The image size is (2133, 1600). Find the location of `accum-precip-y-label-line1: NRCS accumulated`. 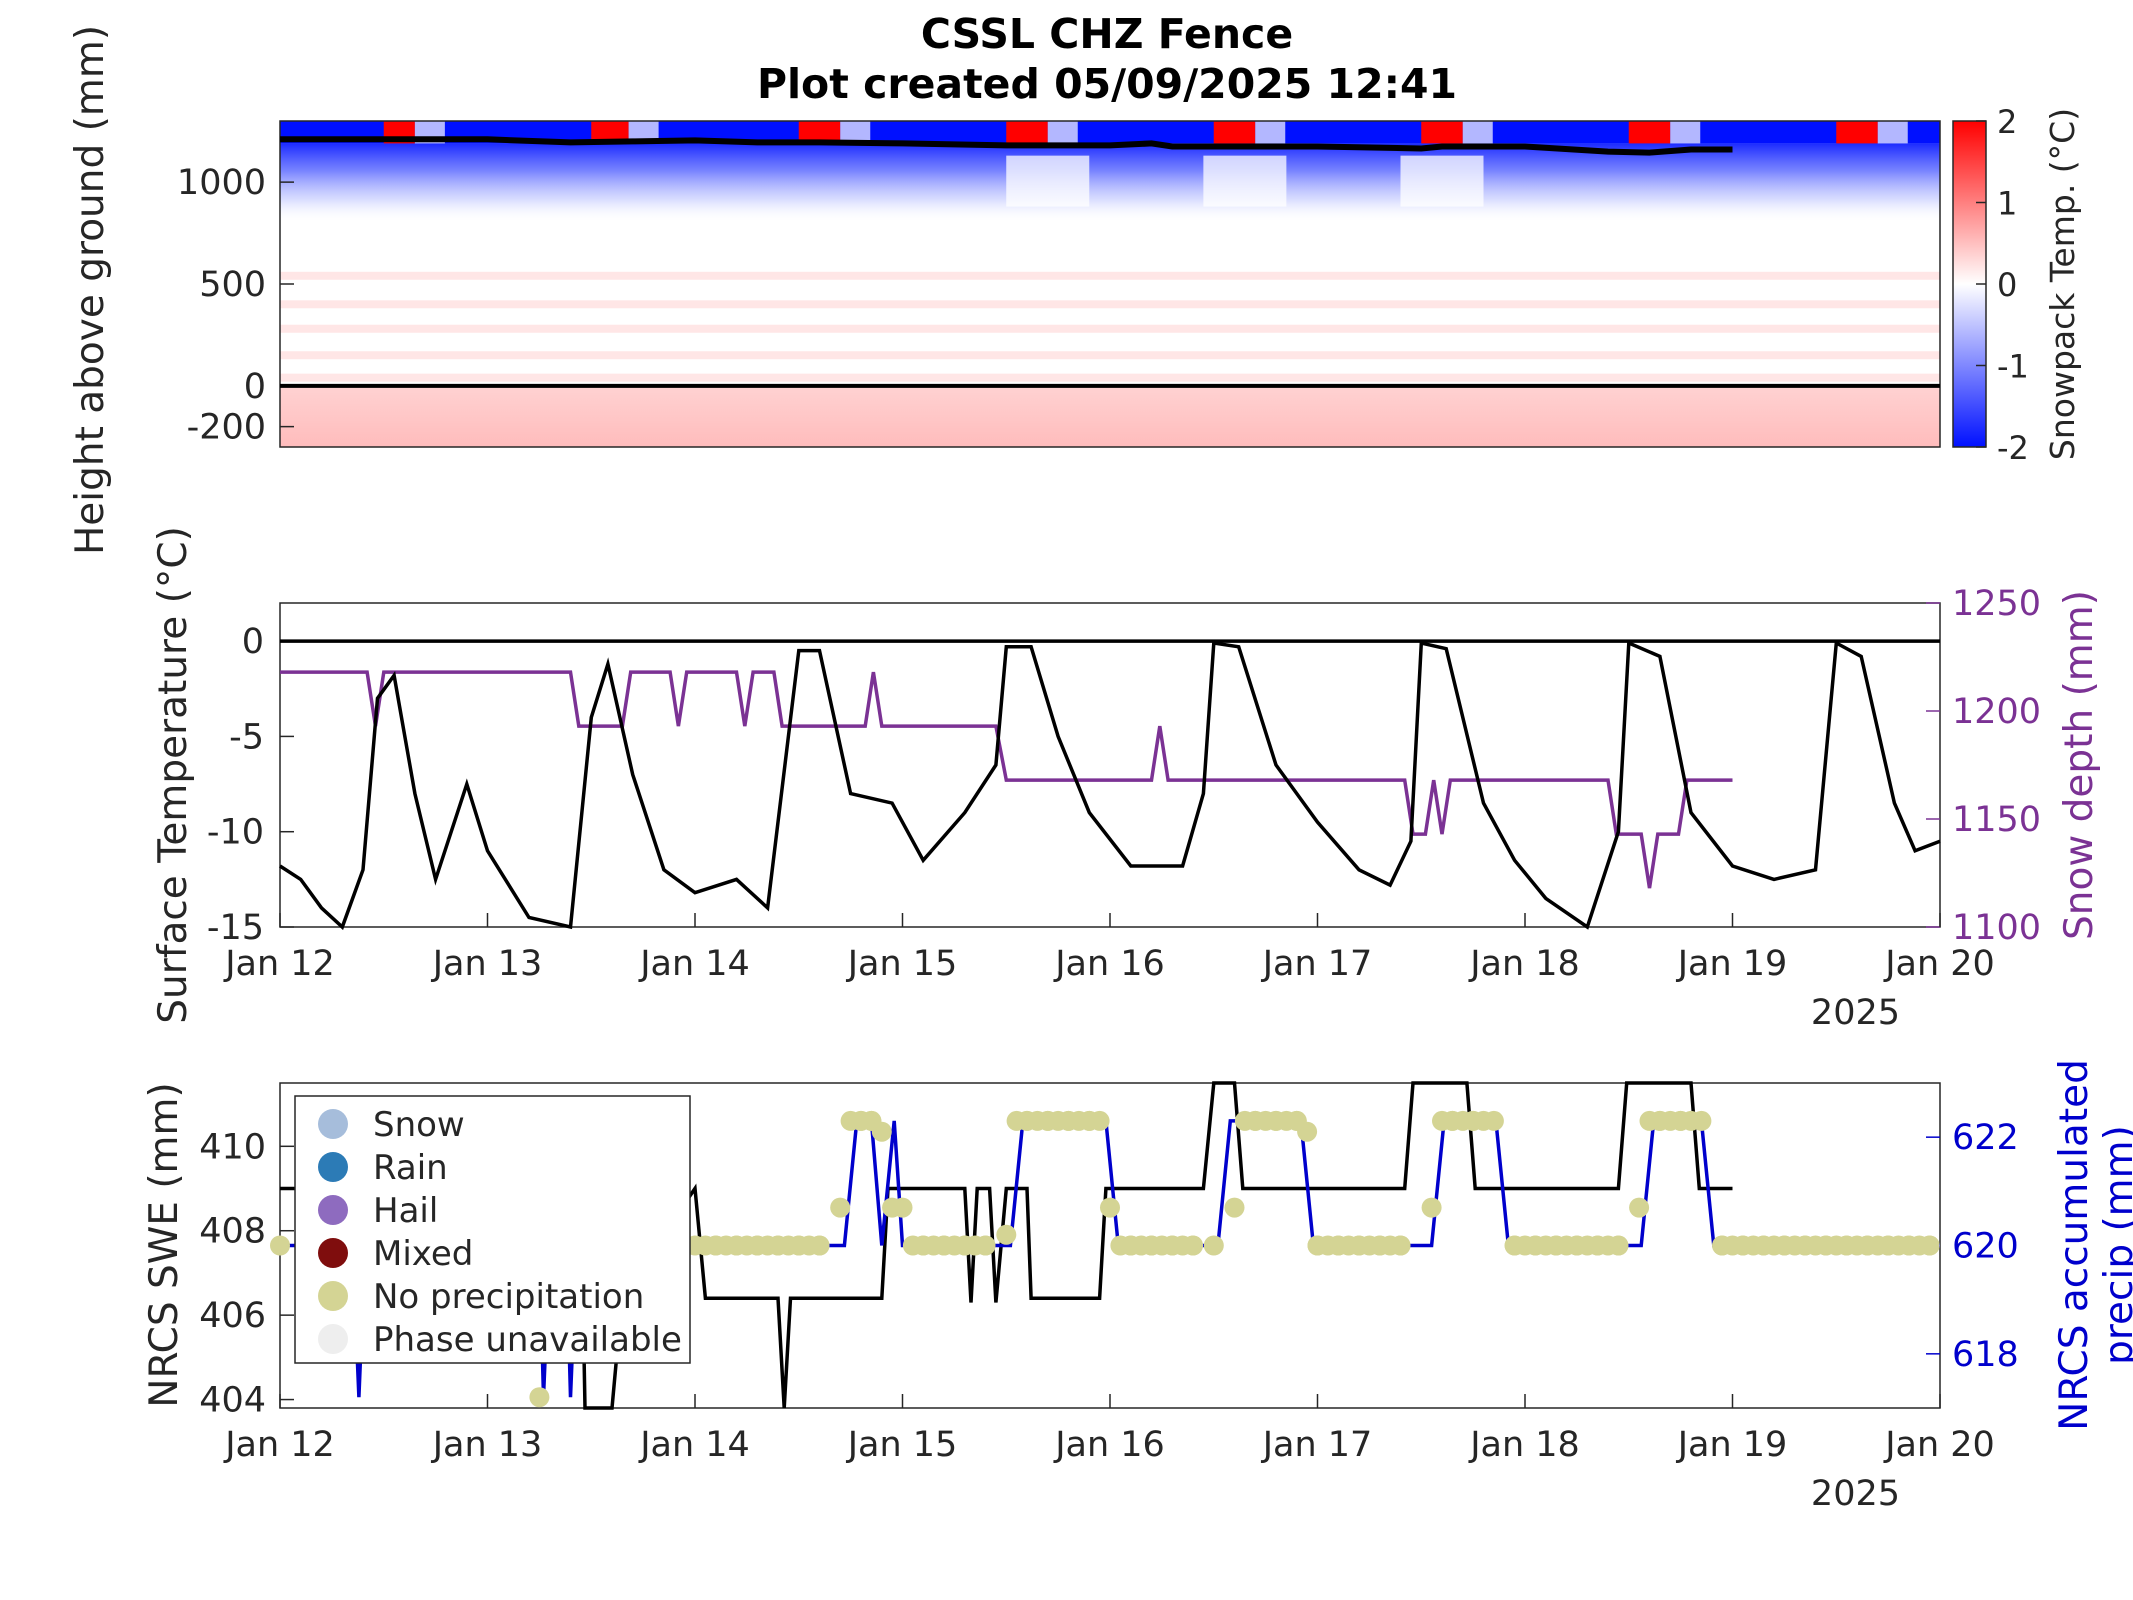

accum-precip-y-label-line1: NRCS accumulated is located at coordinates (2074, 1245).